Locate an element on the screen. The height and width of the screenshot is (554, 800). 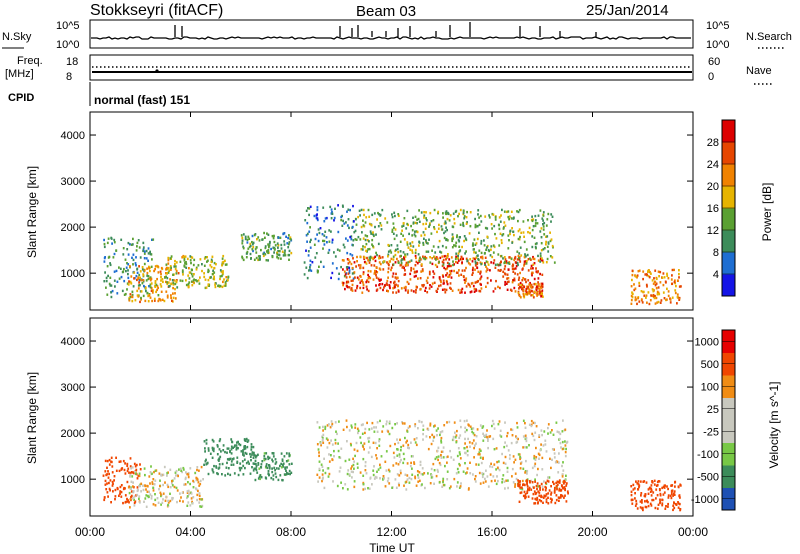
colorbar-tick-label: 100 is located at coordinates (710, 387).